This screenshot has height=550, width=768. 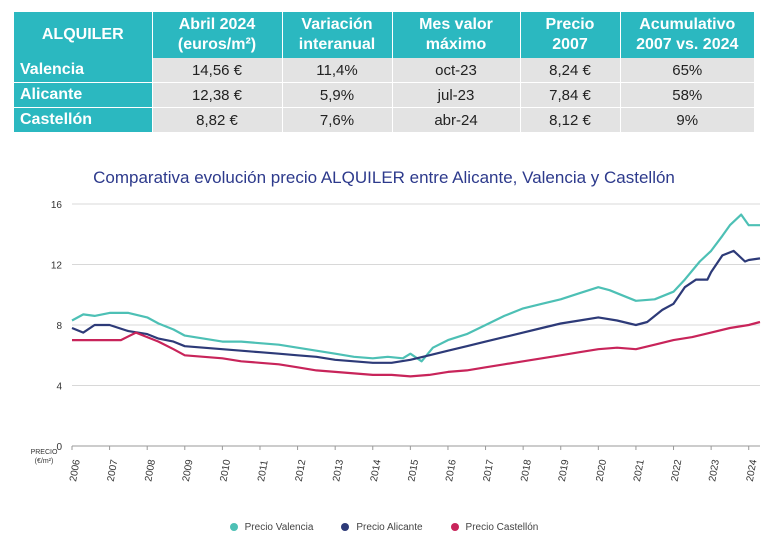 What do you see at coordinates (337, 70) in the screenshot?
I see `row-variation: 11,4%` at bounding box center [337, 70].